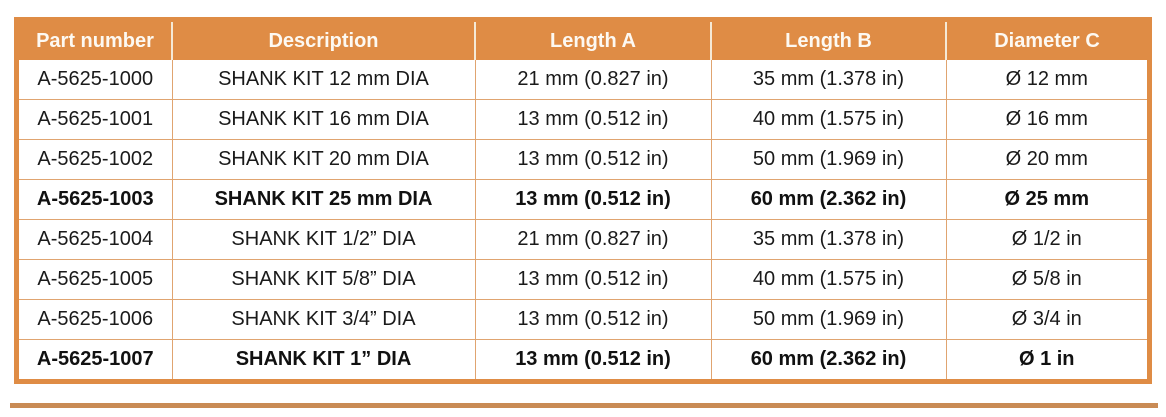  Describe the element at coordinates (1046, 319) in the screenshot. I see `cell-diameter-c: Ø 3/4 in` at that location.